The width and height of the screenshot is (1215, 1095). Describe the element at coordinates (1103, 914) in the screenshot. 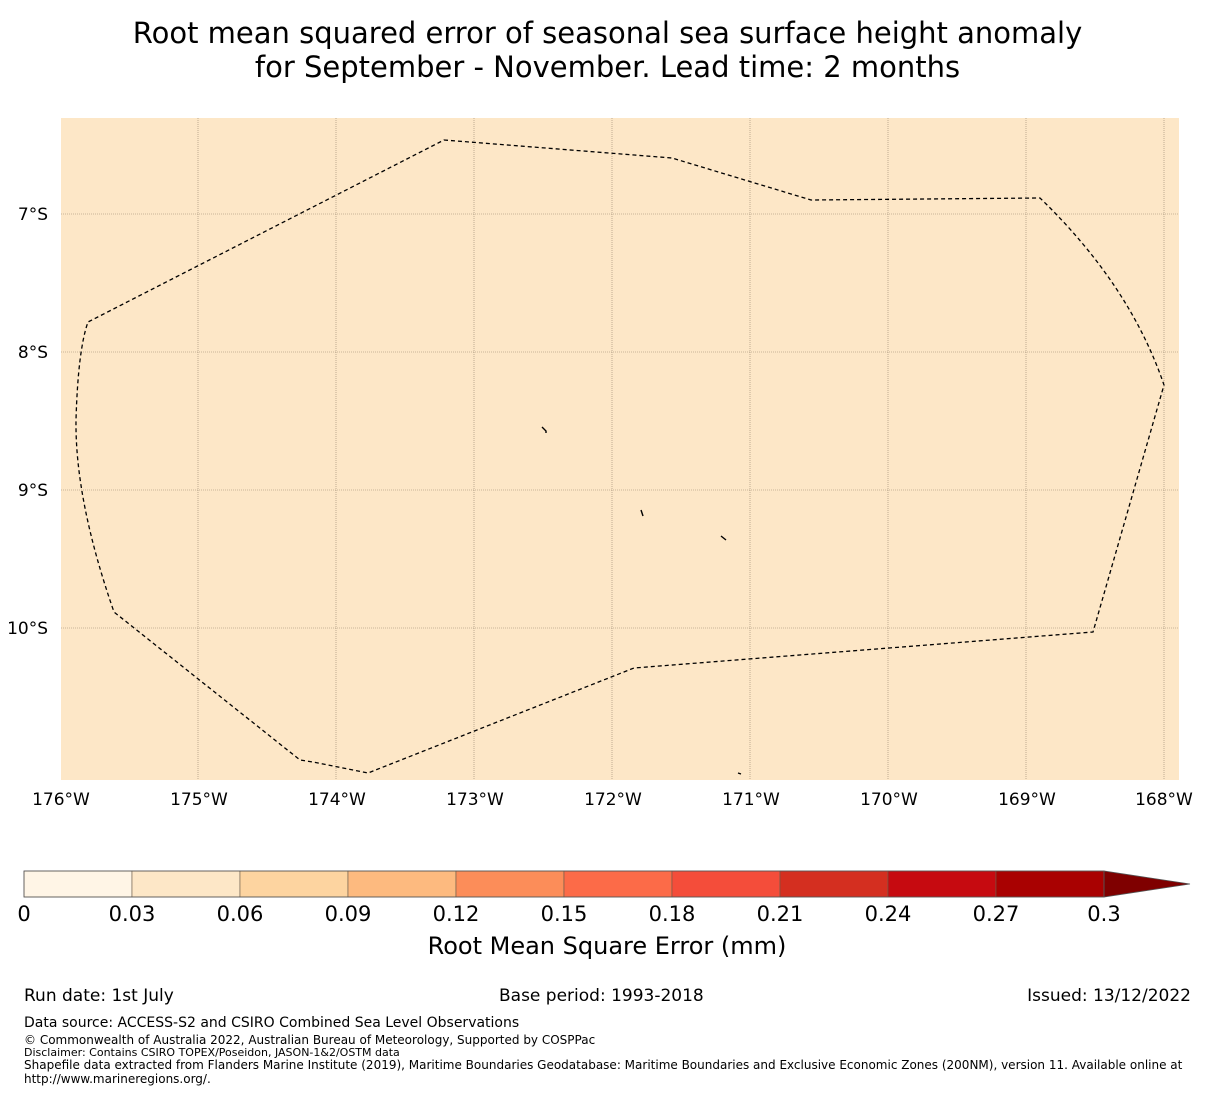

I see `colorbar-tick-label: 0.3` at that location.